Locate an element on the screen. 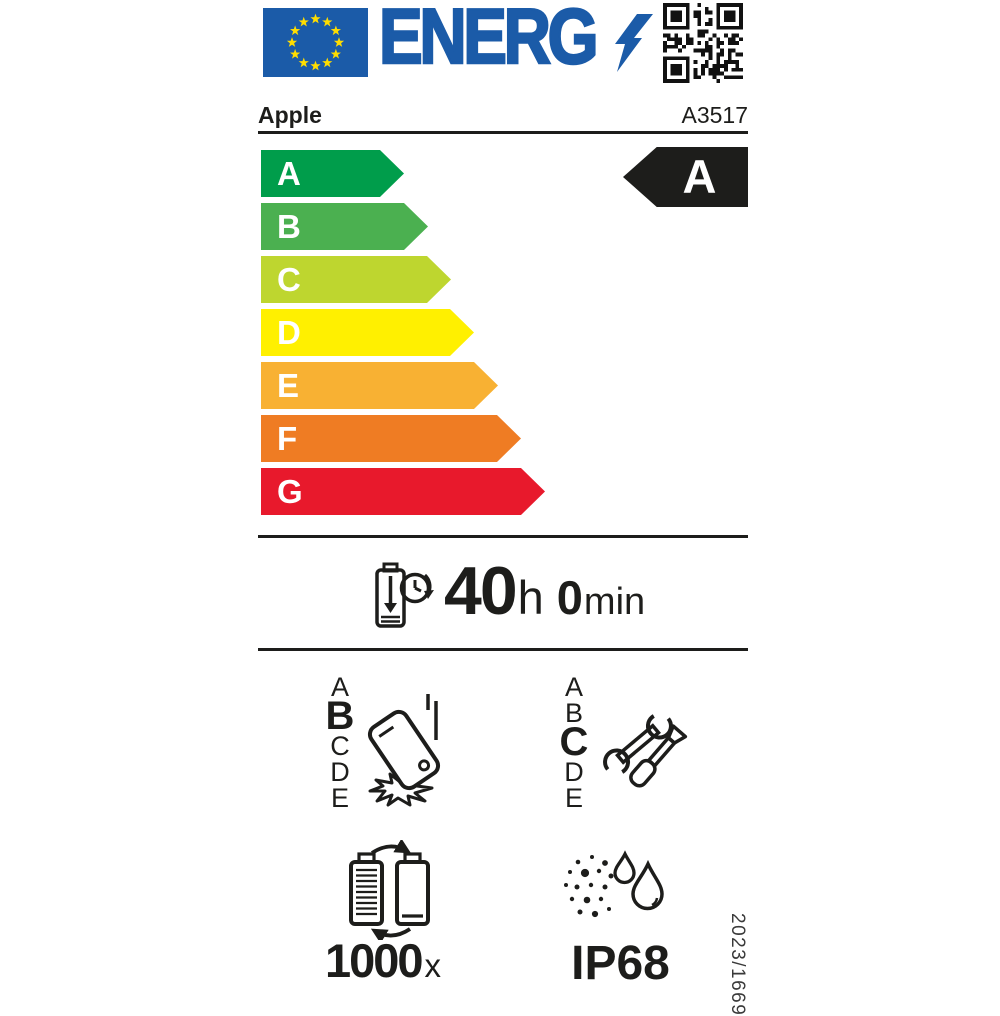  class-arrow-f: F is located at coordinates (391, 438).